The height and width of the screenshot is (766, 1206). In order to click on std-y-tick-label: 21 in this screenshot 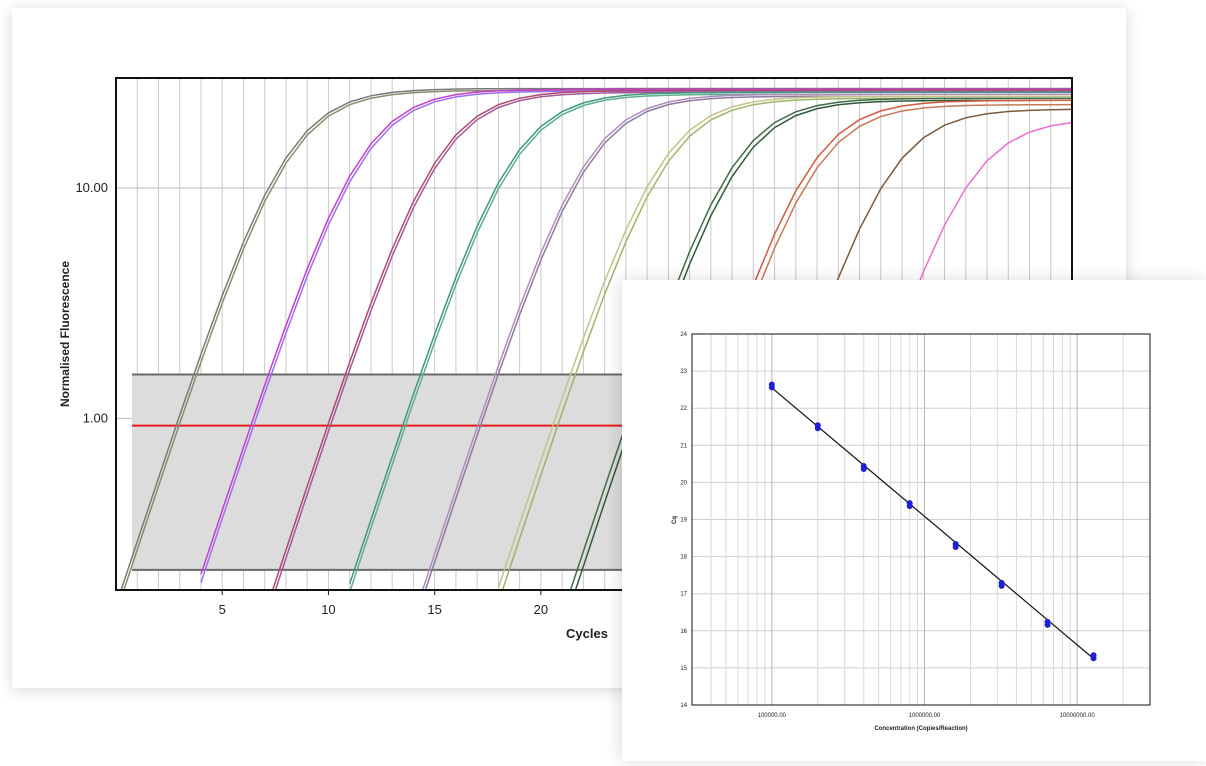, I will do `click(683, 446)`.